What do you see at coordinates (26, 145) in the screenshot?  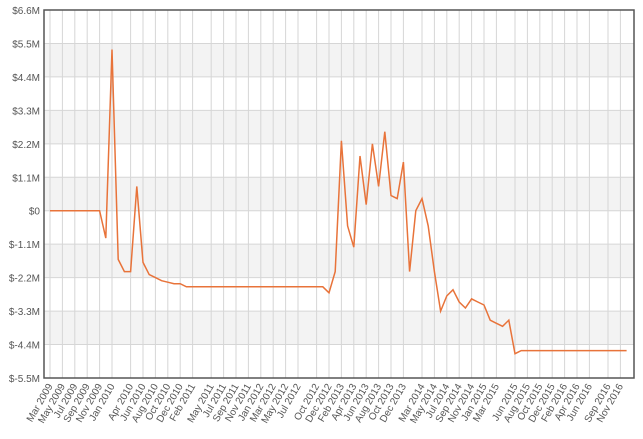 I see `y-tick-label: $2.2M` at bounding box center [26, 145].